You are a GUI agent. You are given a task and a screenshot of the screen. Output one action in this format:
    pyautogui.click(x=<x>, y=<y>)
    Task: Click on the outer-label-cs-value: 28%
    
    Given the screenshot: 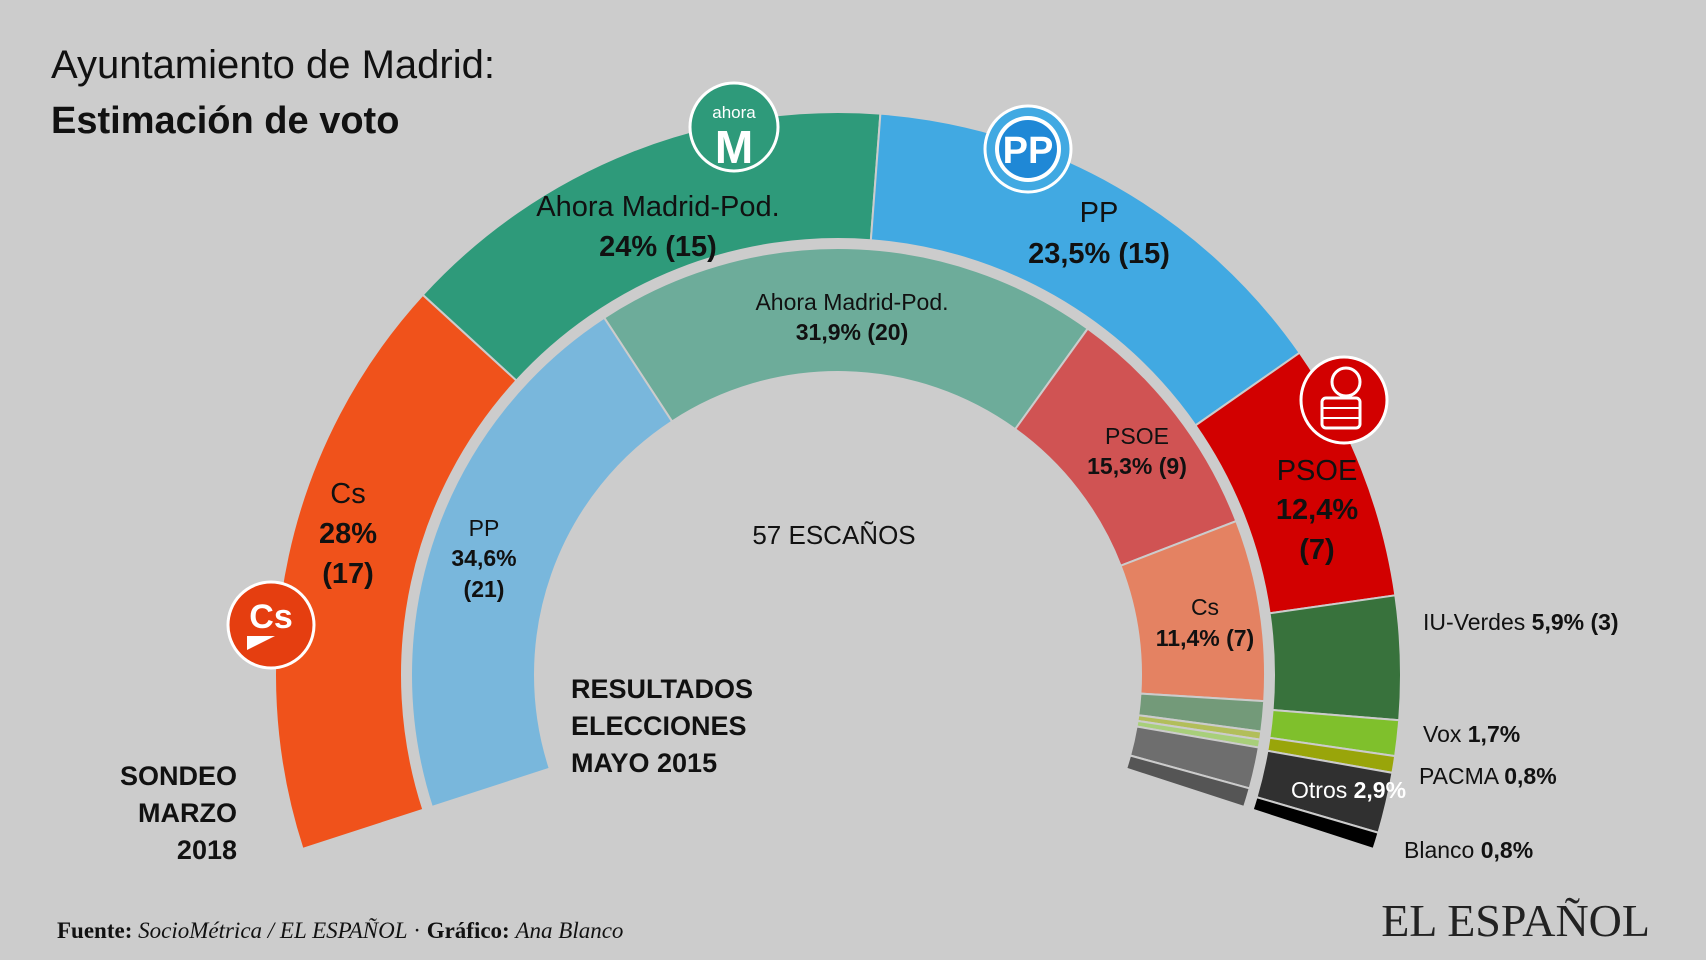 What is the action you would take?
    pyautogui.click(x=348, y=534)
    